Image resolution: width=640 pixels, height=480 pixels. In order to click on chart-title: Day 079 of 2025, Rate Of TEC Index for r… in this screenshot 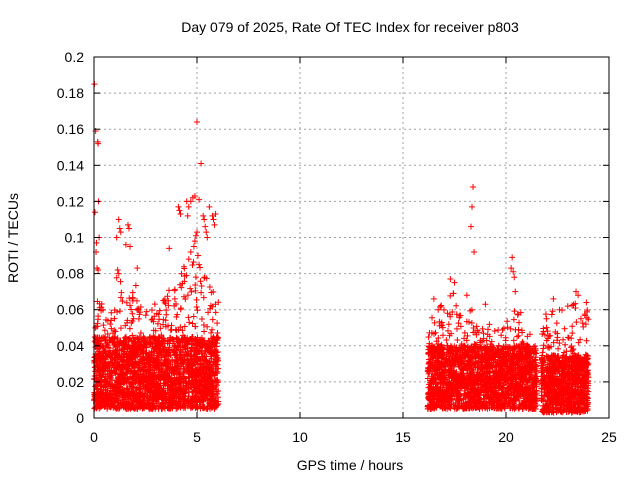, I will do `click(350, 27)`.